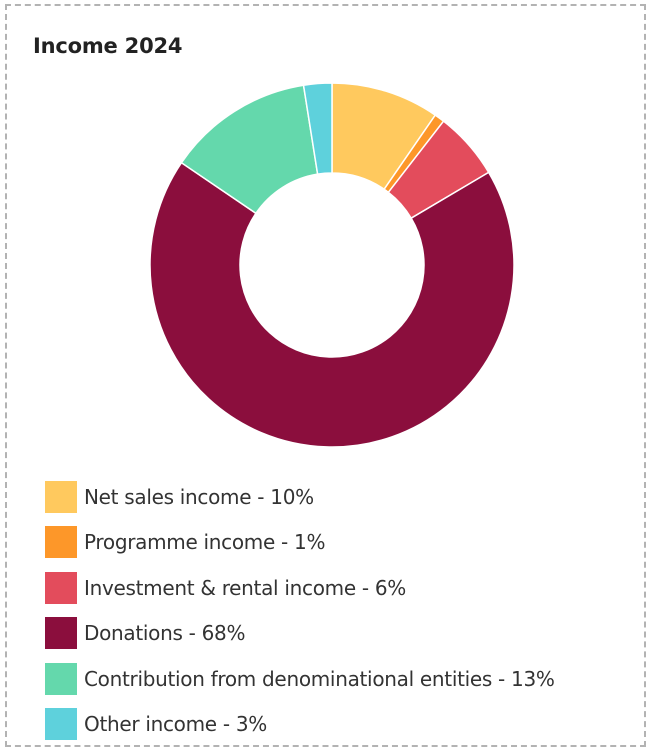  Describe the element at coordinates (245, 587) in the screenshot. I see `legend-label: Investment & rental income - 6%` at that location.